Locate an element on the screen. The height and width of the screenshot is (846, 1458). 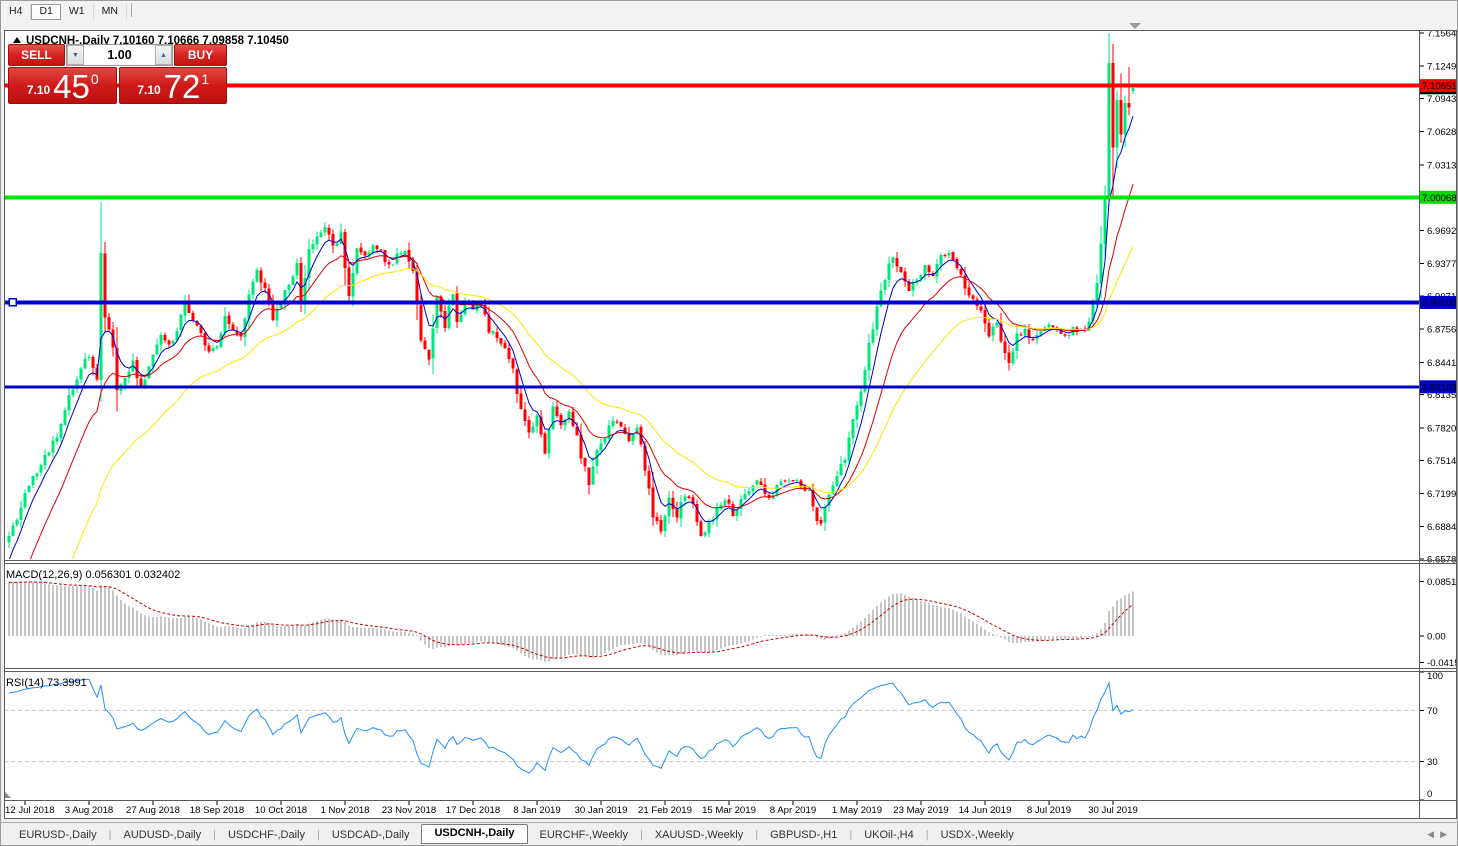
tab-scroll-arrows: ◀▶ is located at coordinates (1440, 834).